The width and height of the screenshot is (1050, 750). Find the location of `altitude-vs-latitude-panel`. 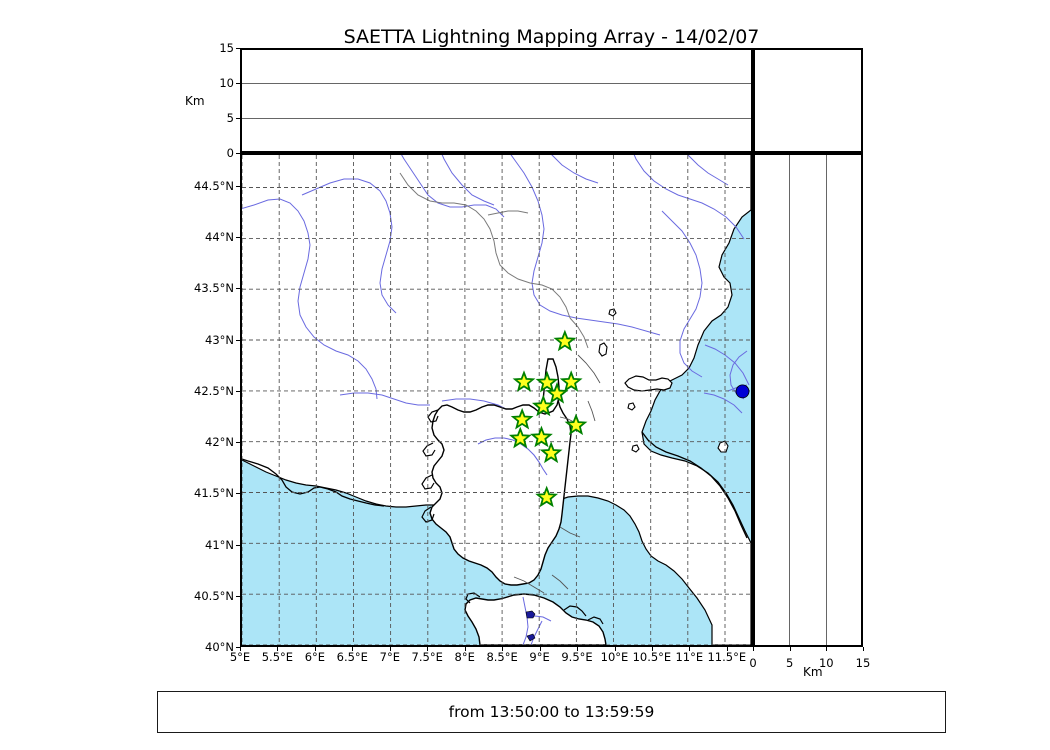

altitude-vs-latitude-panel is located at coordinates (808, 400).